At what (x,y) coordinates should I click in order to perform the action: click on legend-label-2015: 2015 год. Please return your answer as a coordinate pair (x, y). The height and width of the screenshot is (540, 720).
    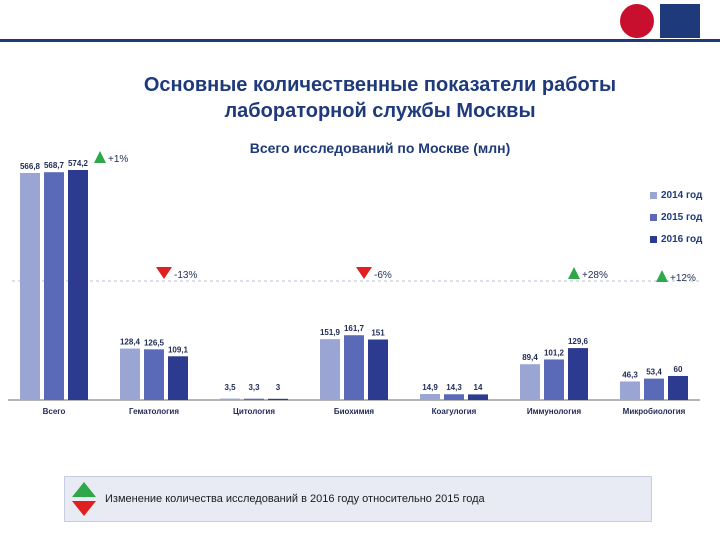
    Looking at the image, I should click on (682, 217).